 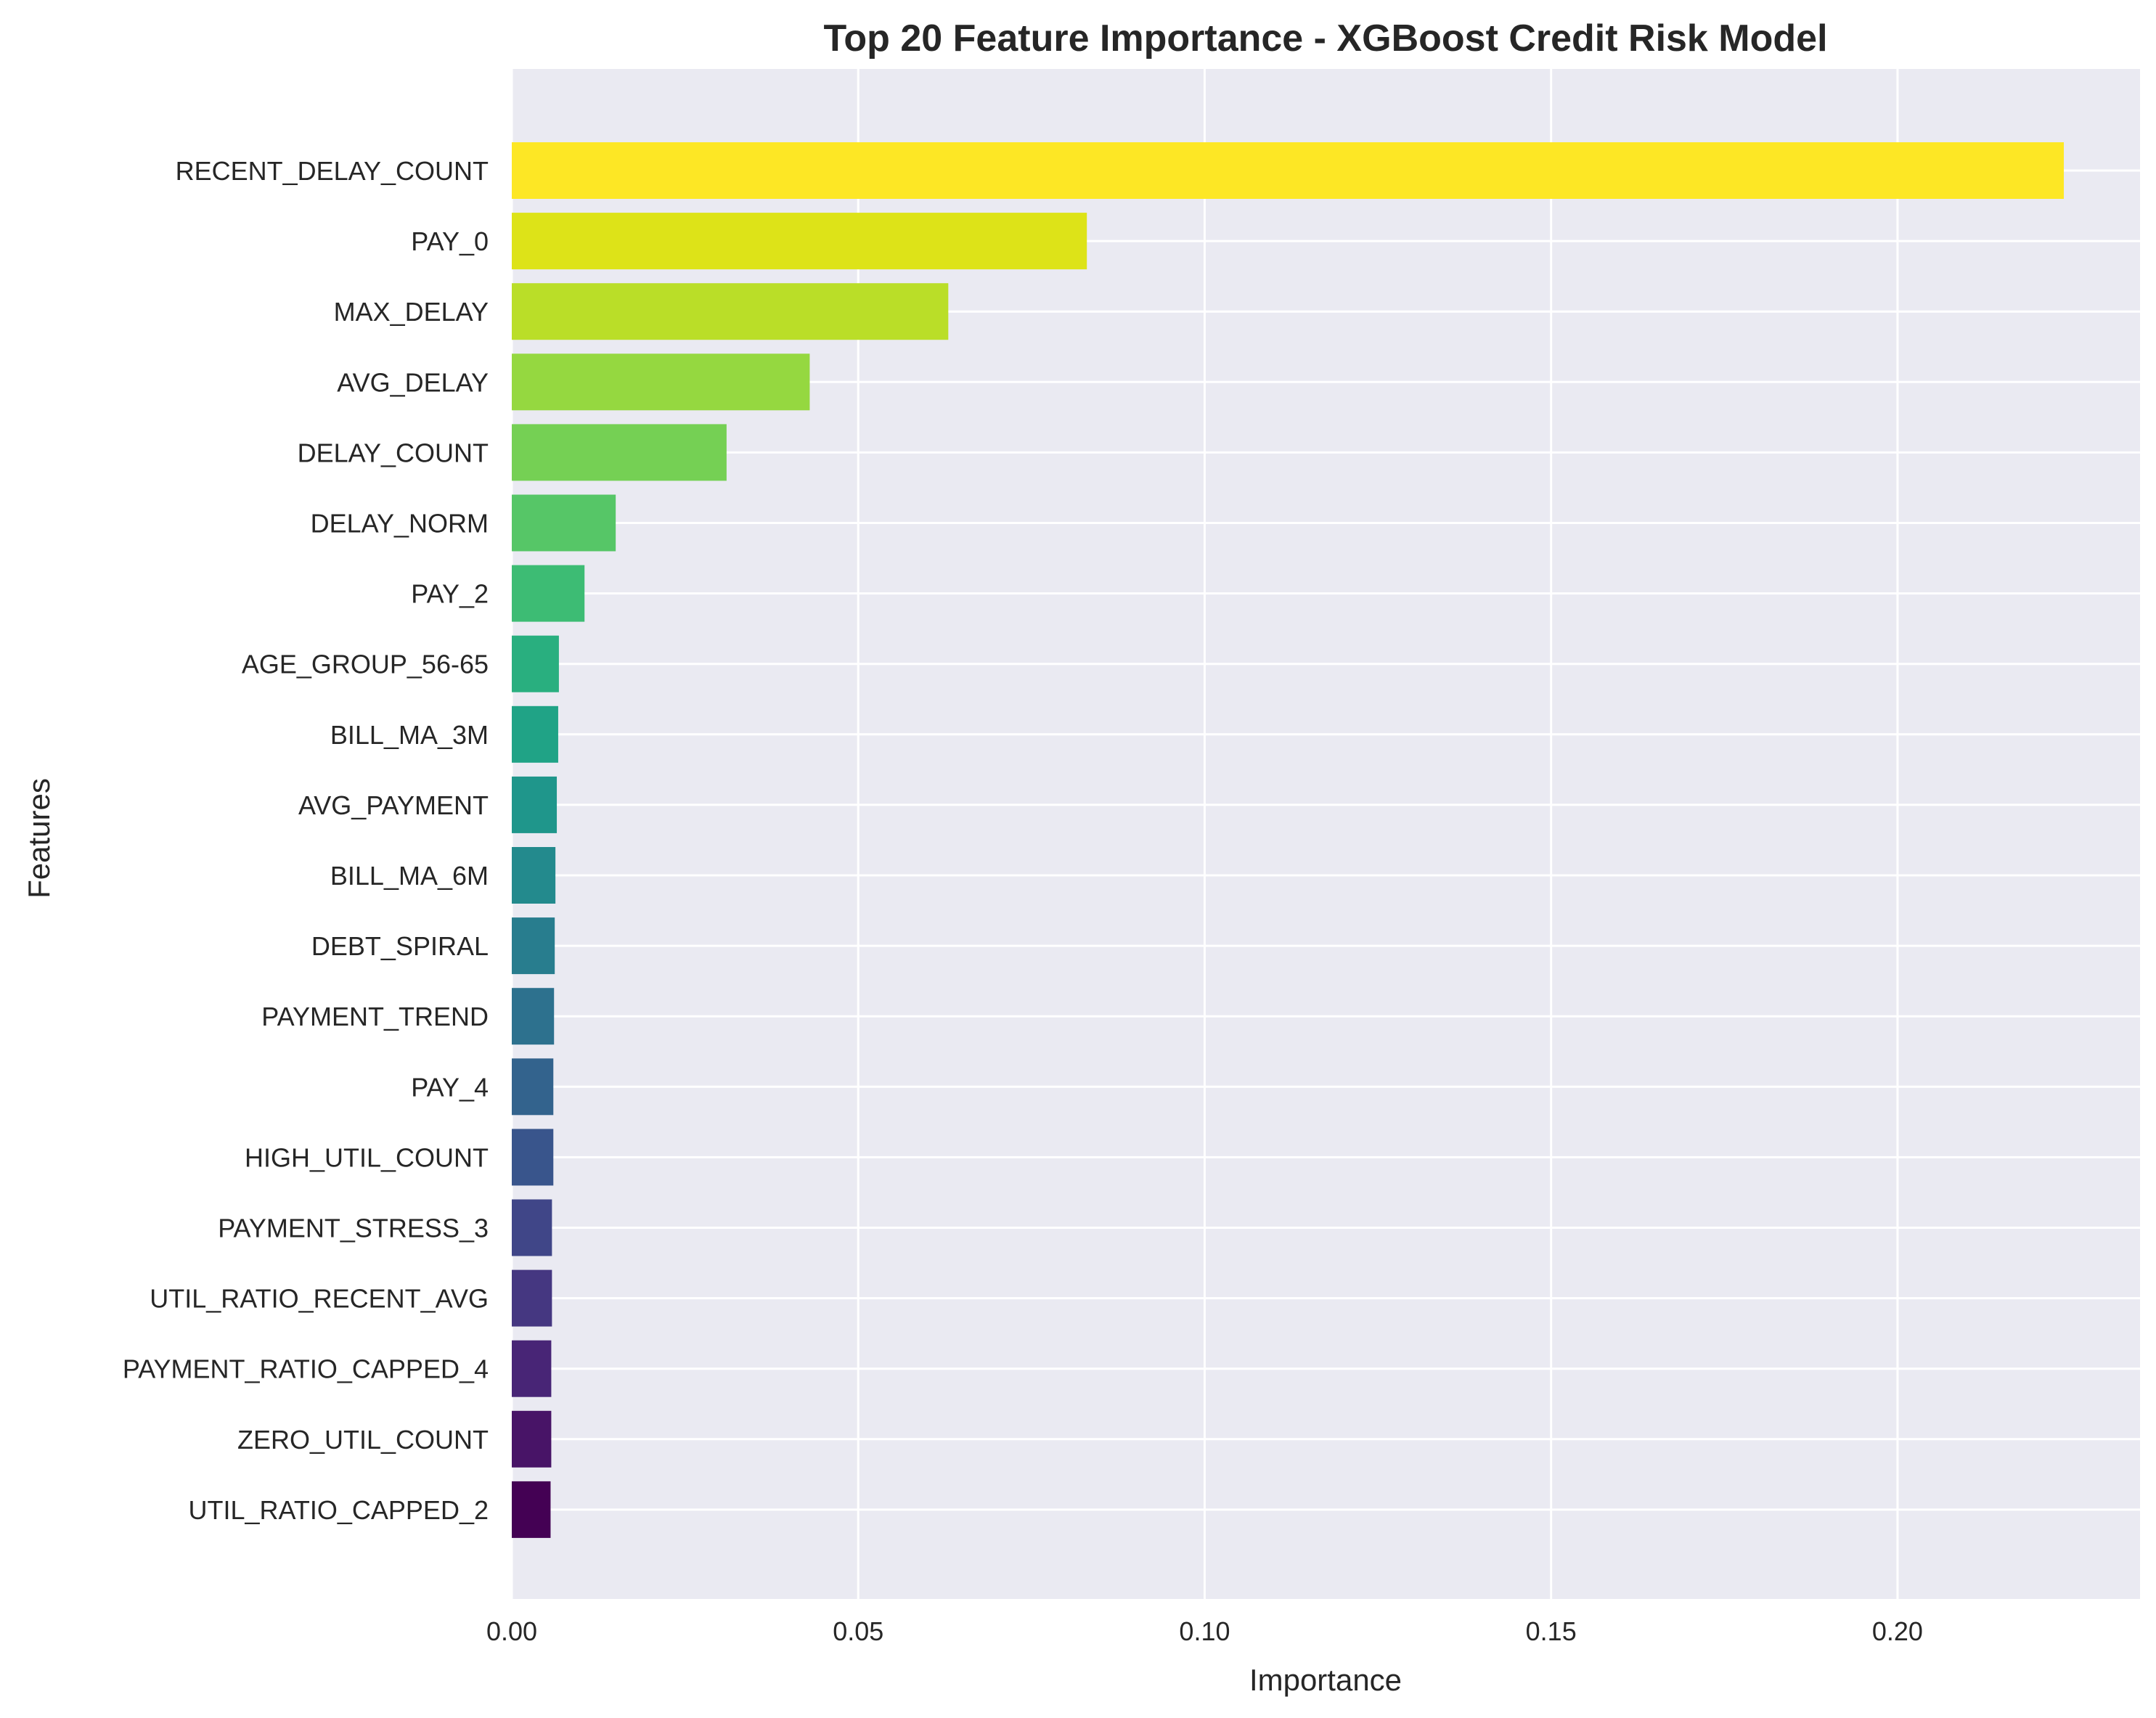 I want to click on y-tick-label: UTIL_RATIO_CAPPED_2, so click(x=339, y=1510).